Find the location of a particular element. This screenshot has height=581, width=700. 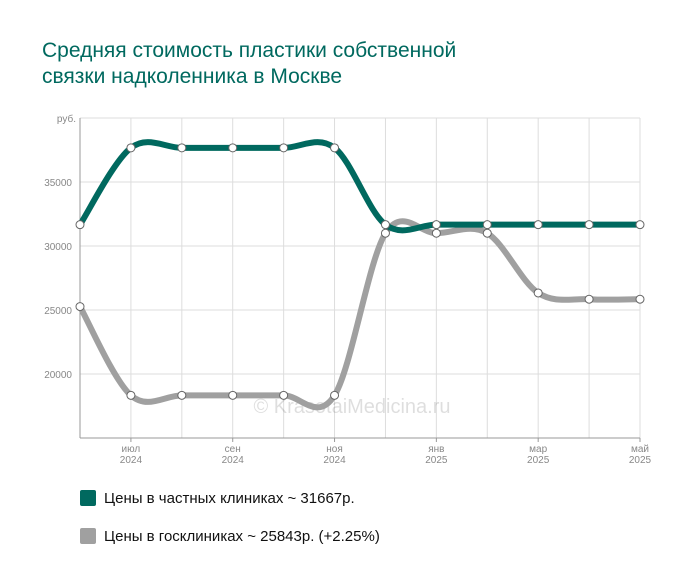

legend-item-public: Цены в госклиниках ~ 25843р. (+2.25%) is located at coordinates (230, 536).